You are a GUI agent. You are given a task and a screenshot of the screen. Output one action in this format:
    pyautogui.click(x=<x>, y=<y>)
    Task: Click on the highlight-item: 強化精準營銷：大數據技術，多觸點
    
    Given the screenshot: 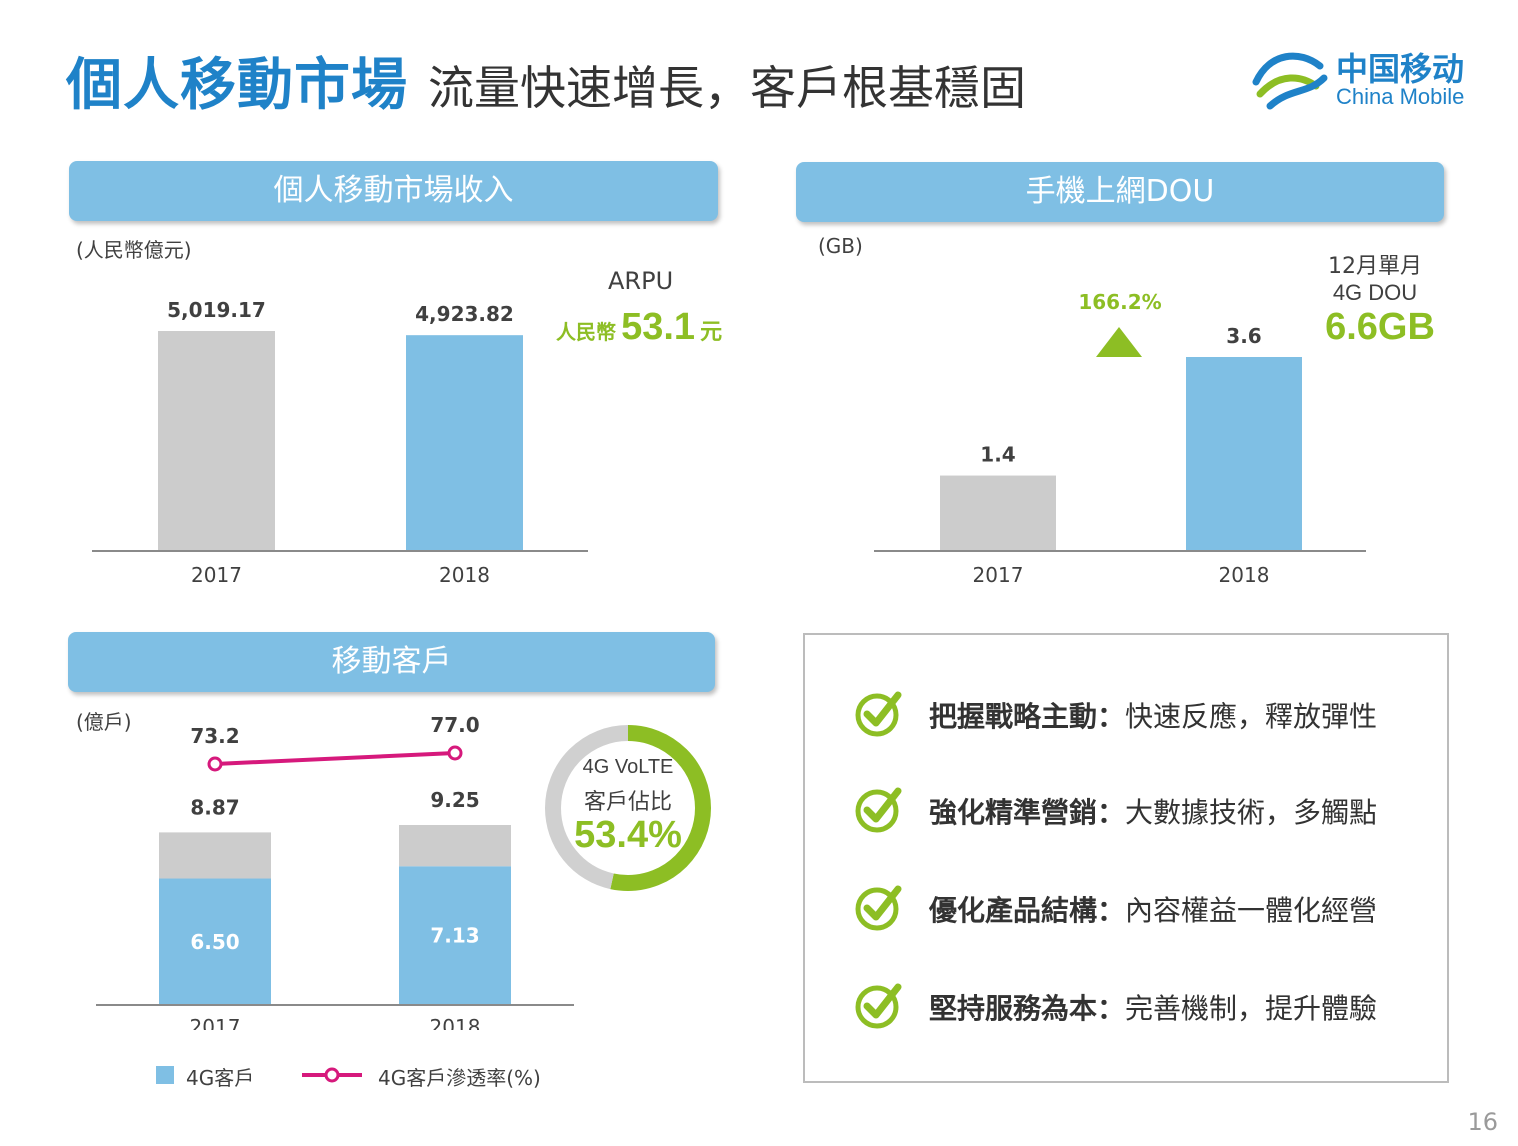 What is the action you would take?
    pyautogui.click(x=1143, y=809)
    